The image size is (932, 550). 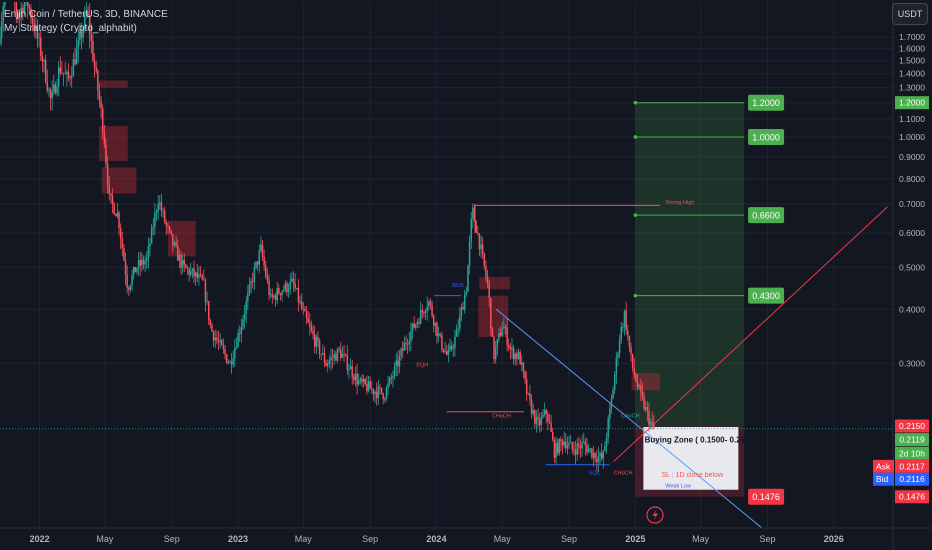 I want to click on y-tick-label: 1.0000, so click(x=912, y=137).